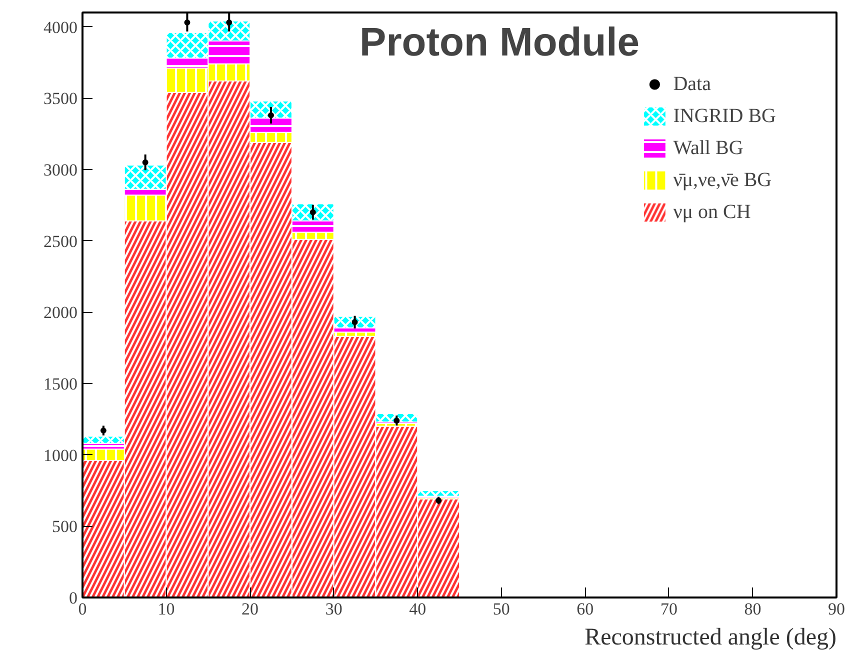 This screenshot has width=850, height=667. What do you see at coordinates (753, 609) in the screenshot?
I see `x-tick-label: 80` at bounding box center [753, 609].